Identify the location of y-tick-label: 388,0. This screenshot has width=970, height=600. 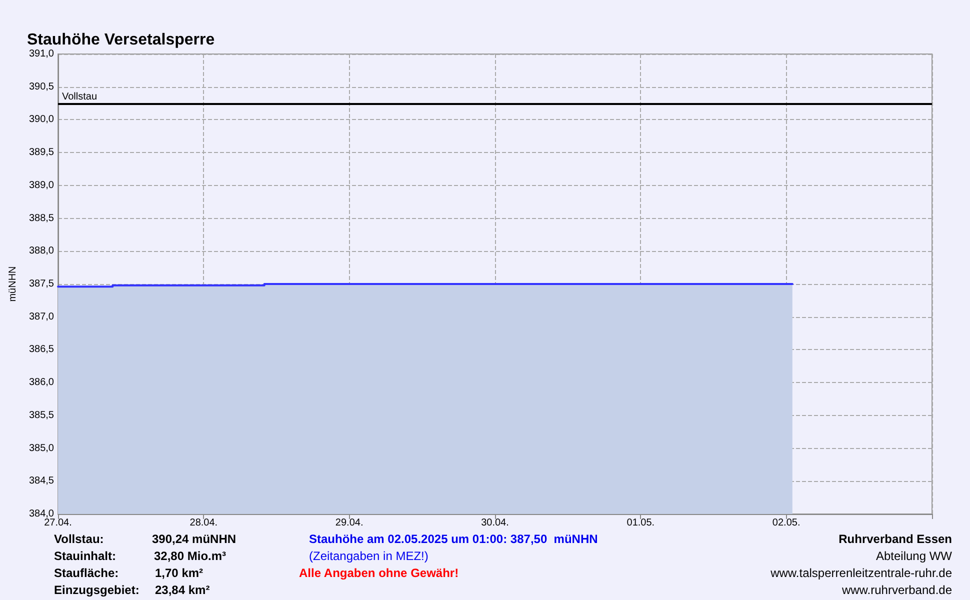
(41, 251).